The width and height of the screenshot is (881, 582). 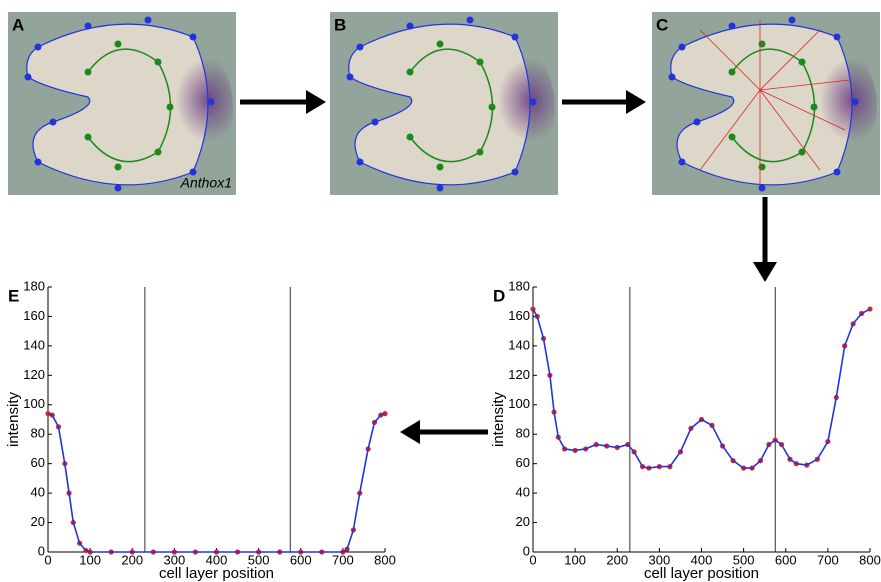 I want to click on panel-label: C, so click(x=662, y=24).